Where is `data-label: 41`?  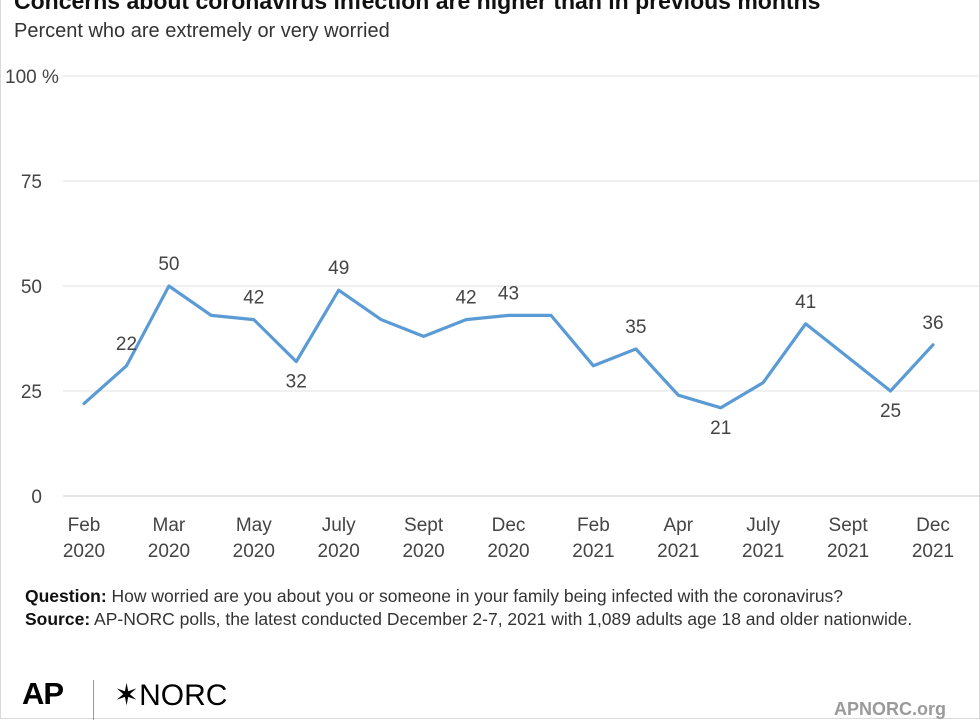 data-label: 41 is located at coordinates (805, 302).